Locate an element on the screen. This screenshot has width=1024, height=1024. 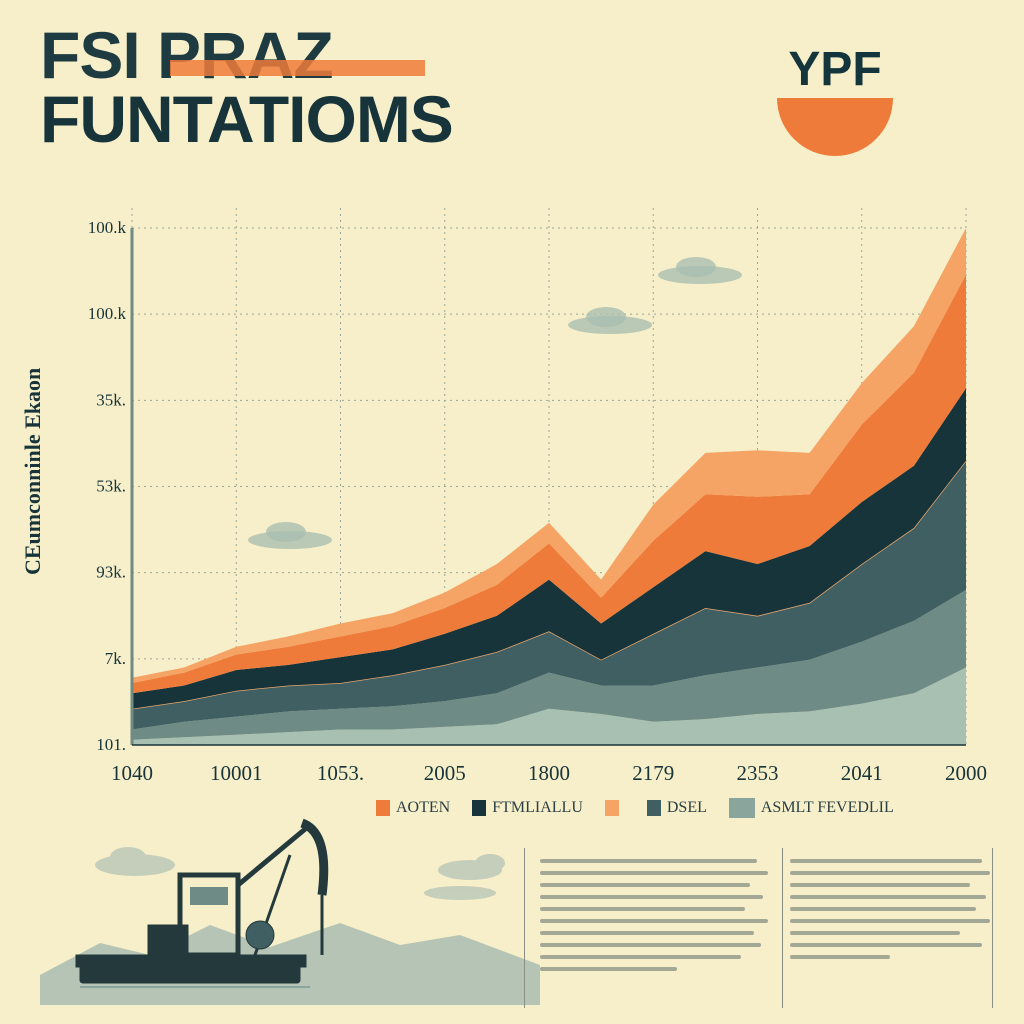
x-tick-label: 2353 is located at coordinates (758, 773).